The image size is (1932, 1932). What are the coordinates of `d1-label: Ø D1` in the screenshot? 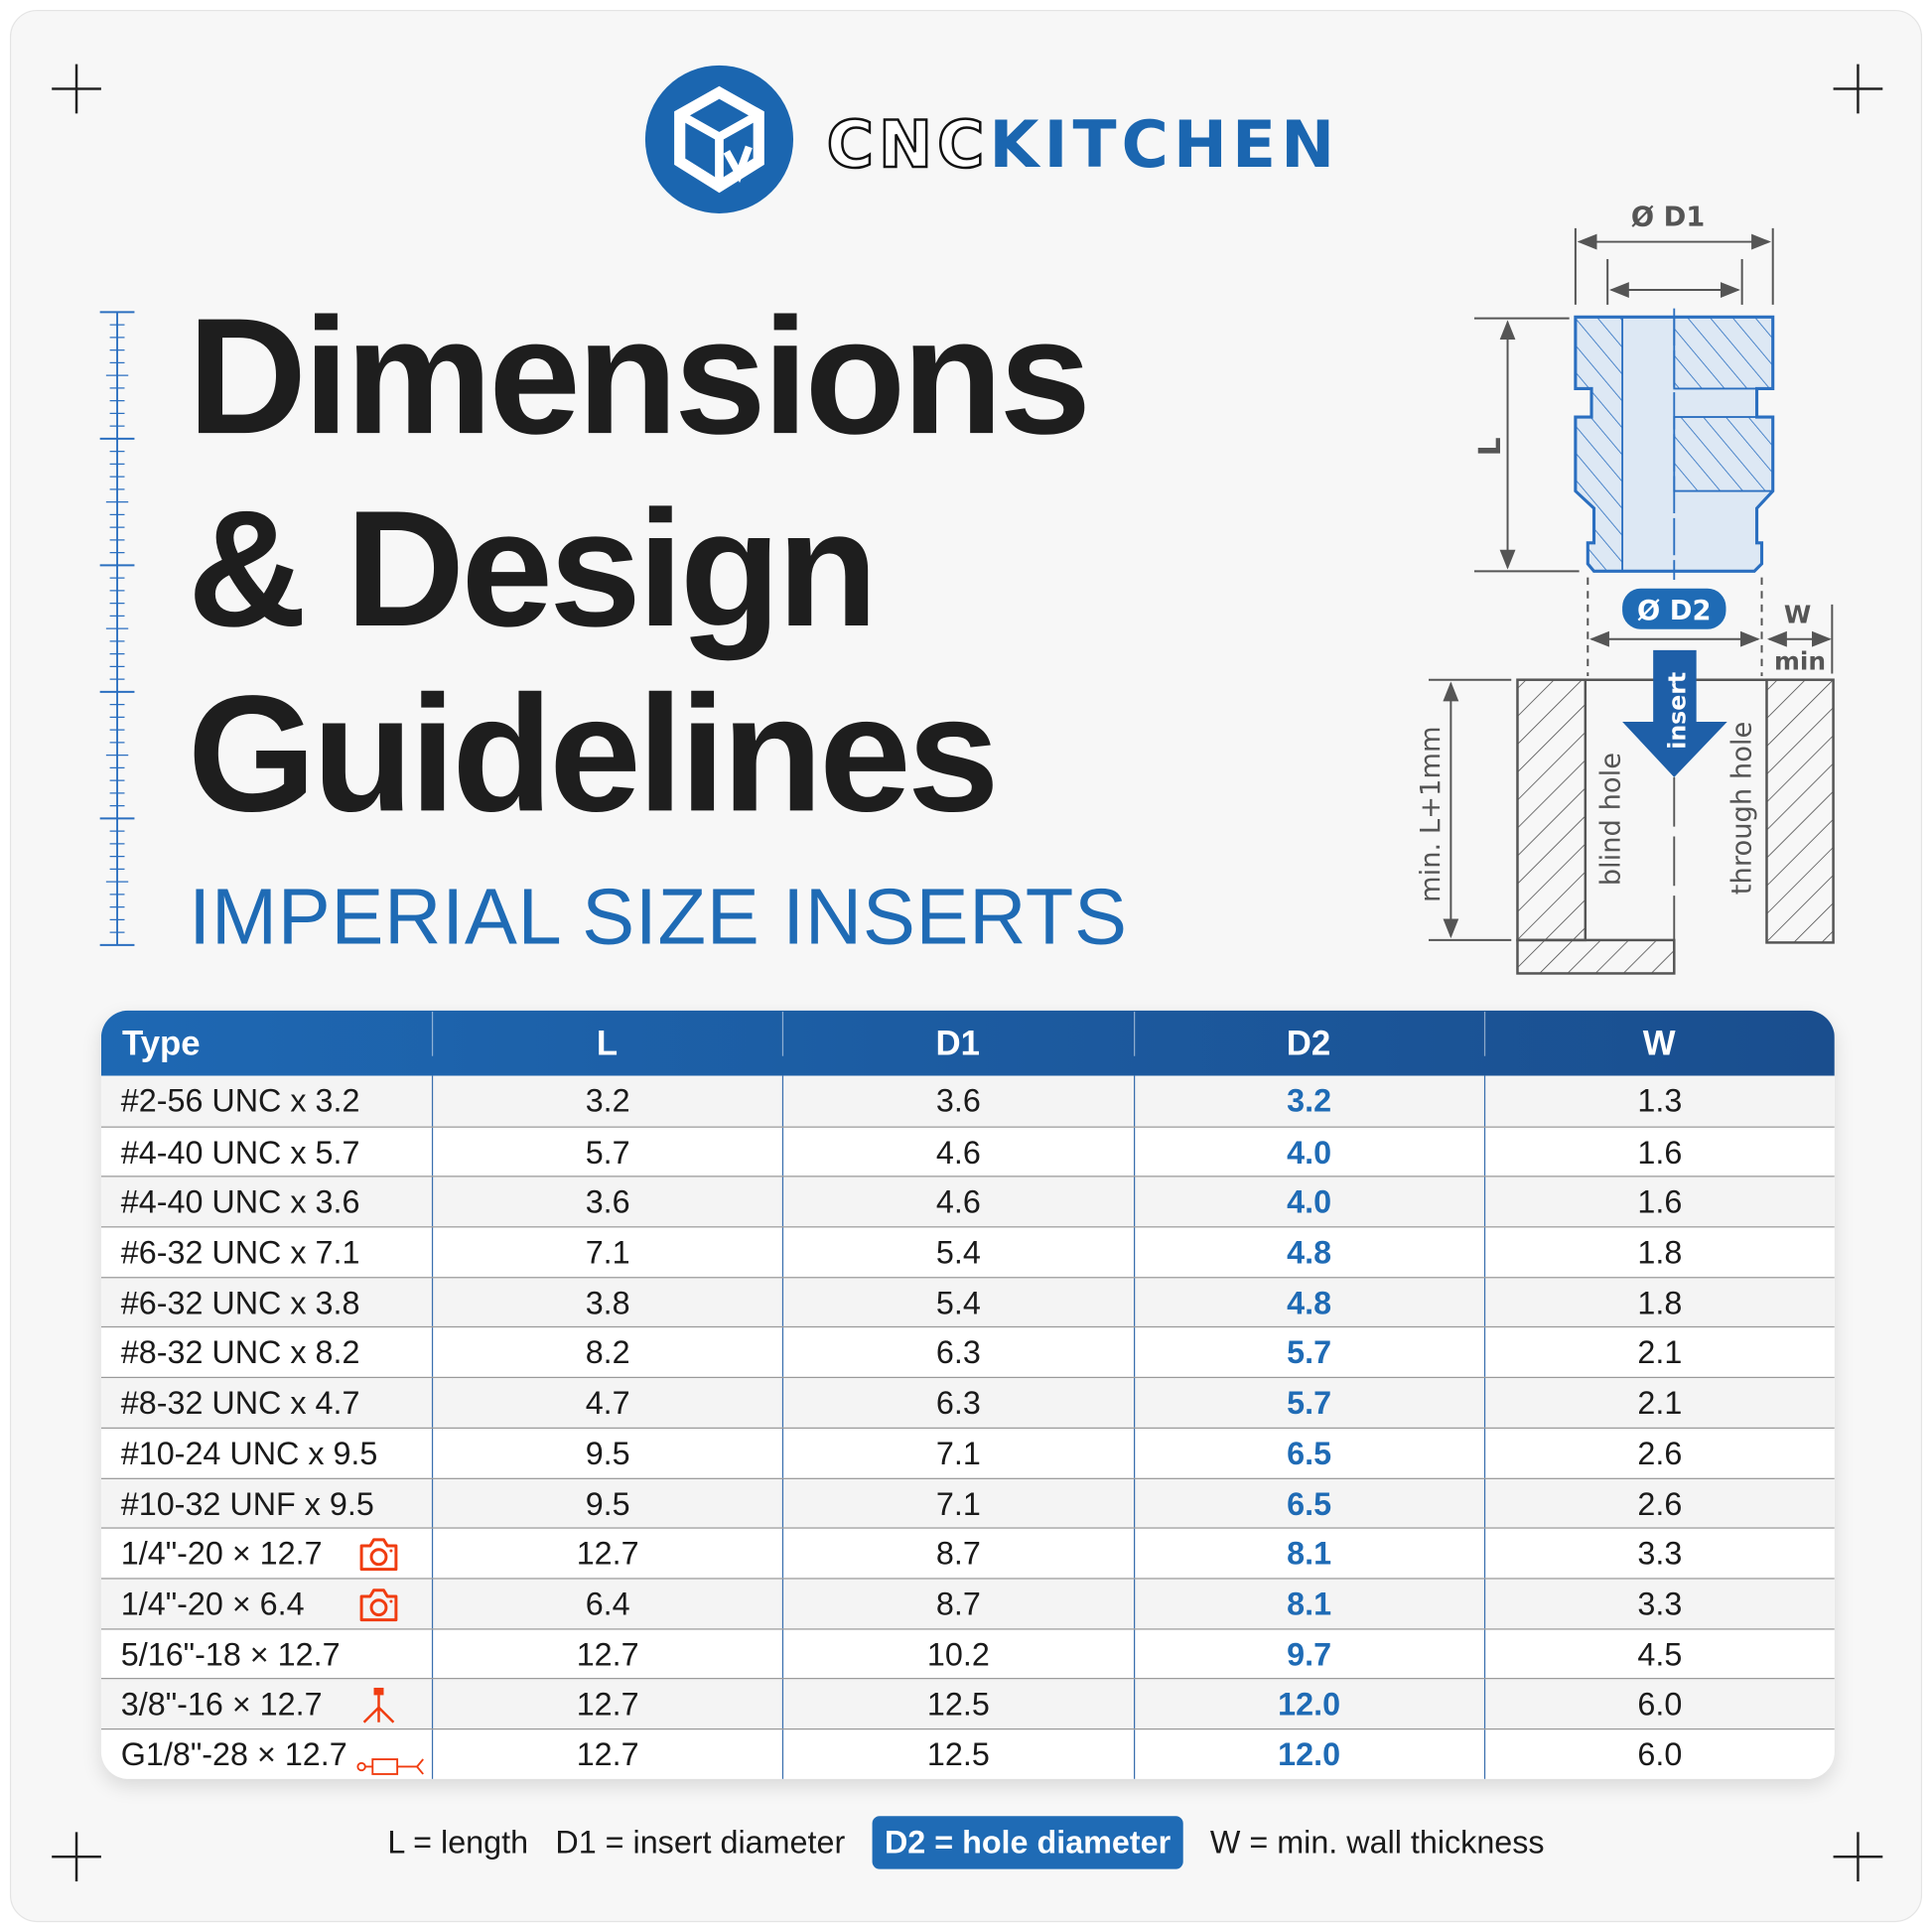 It's located at (1668, 217).